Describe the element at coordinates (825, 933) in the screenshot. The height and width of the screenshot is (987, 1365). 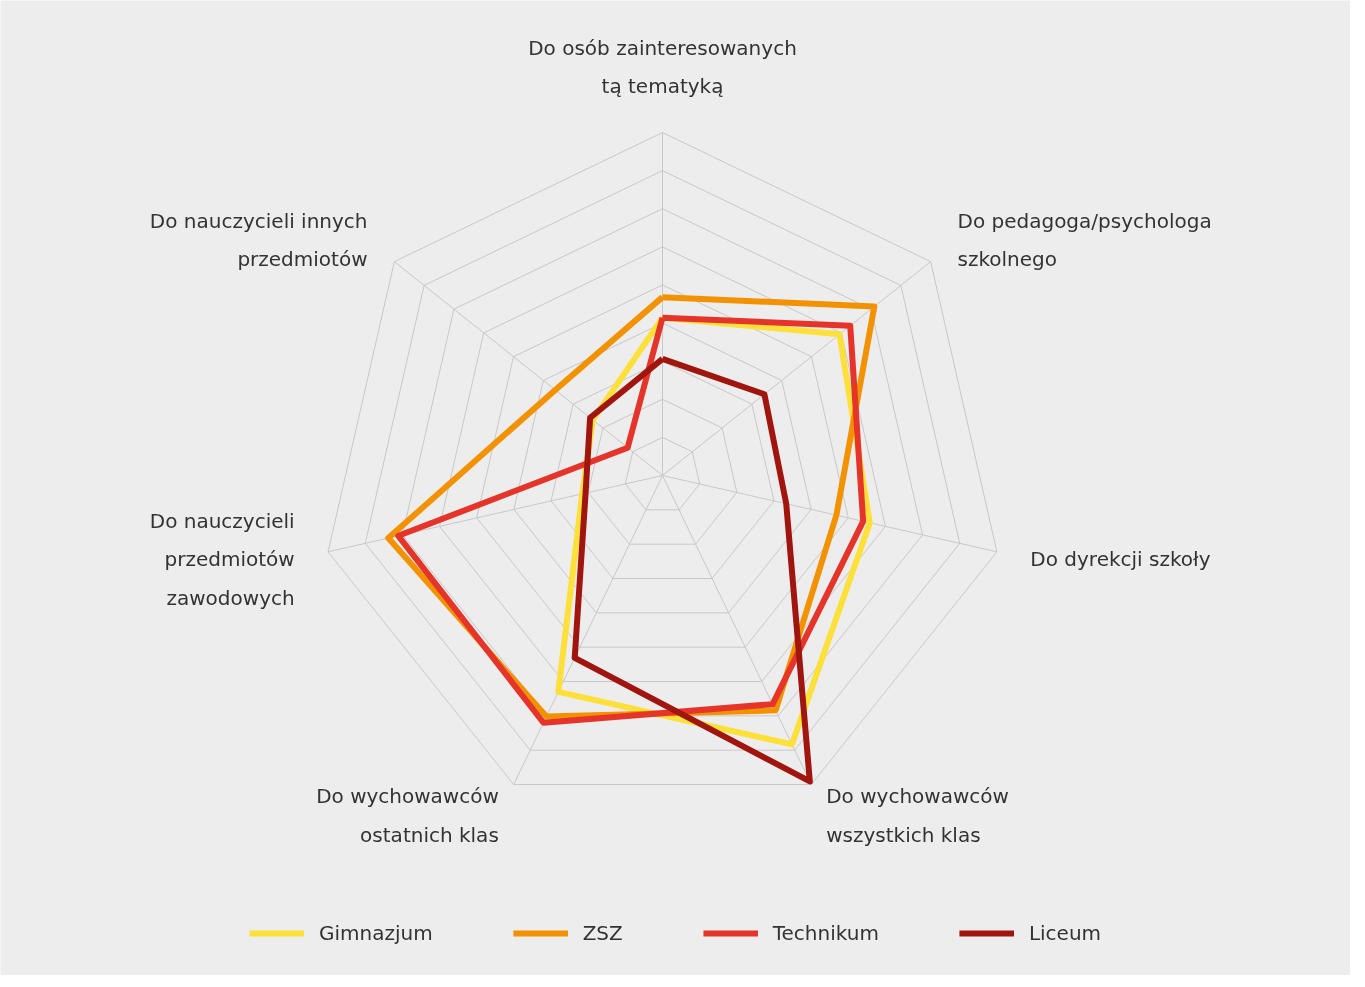
I see `legend-label: Technikum` at that location.